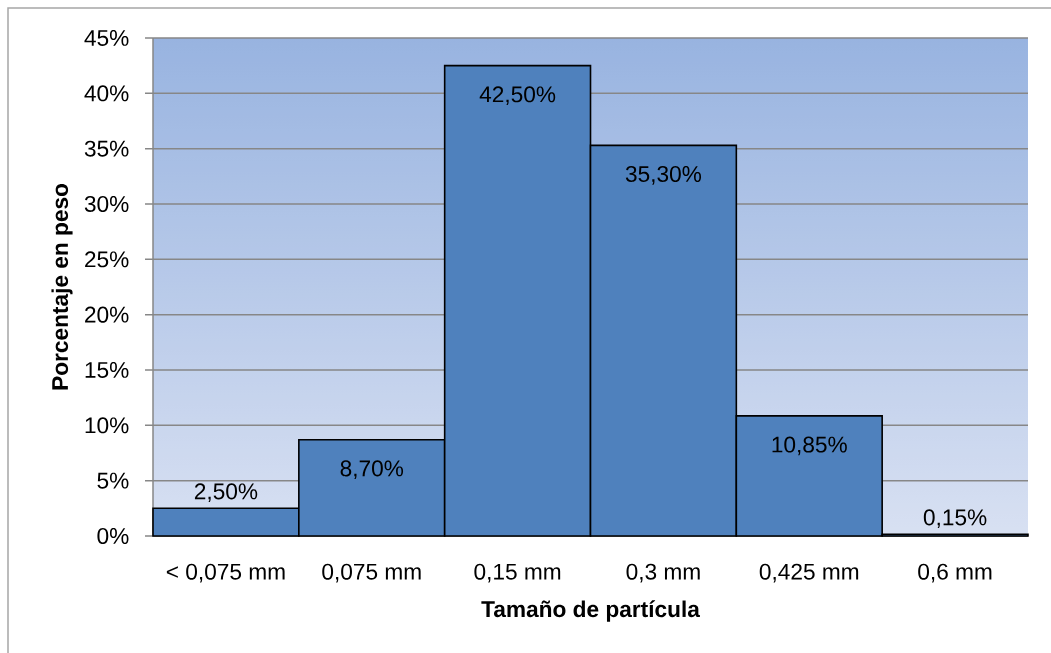 The image size is (1051, 653). What do you see at coordinates (107, 370) in the screenshot?
I see `y-tick-label: 15%` at bounding box center [107, 370].